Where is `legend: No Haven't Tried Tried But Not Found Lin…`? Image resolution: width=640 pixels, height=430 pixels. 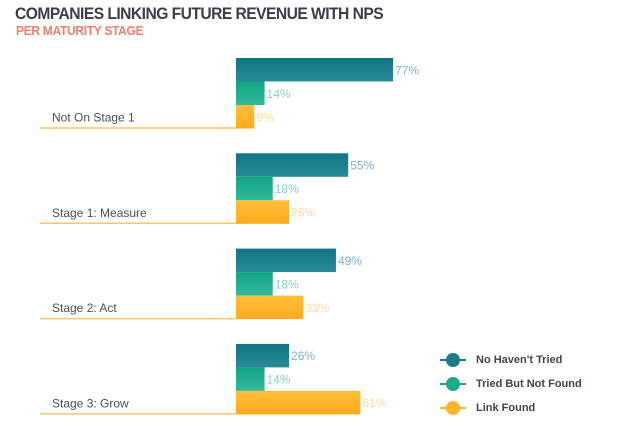 legend: No Haven't Tried Tried But Not Found Lin… is located at coordinates (511, 384).